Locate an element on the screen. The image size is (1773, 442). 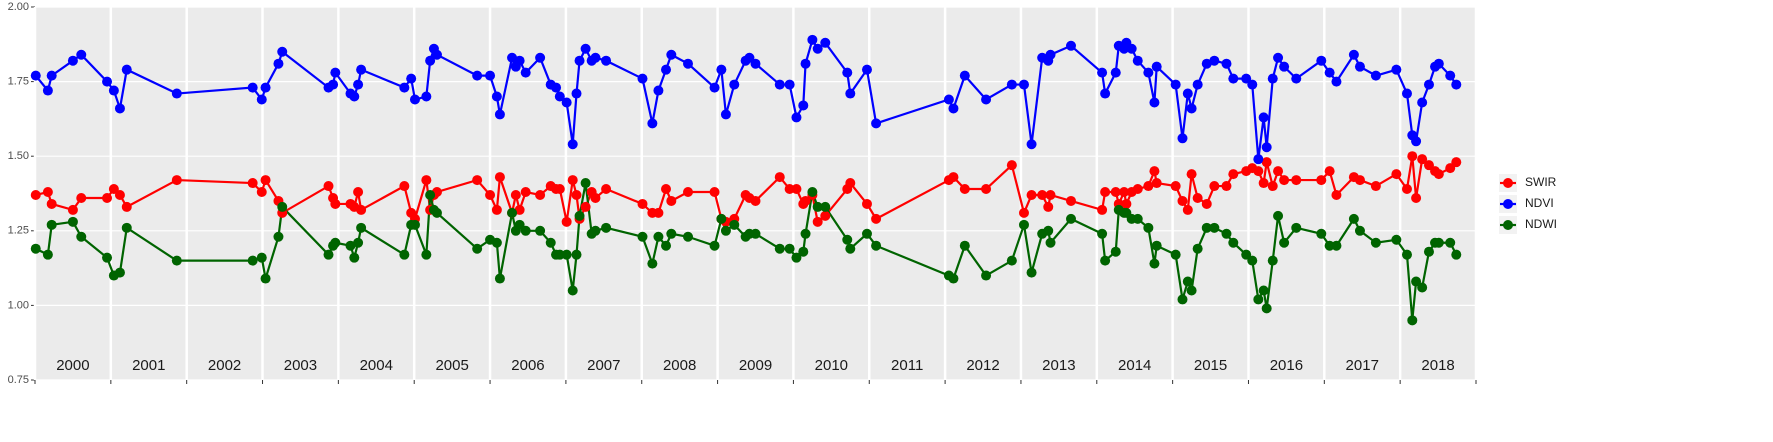
legend-label: NDWI is located at coordinates (1541, 224).